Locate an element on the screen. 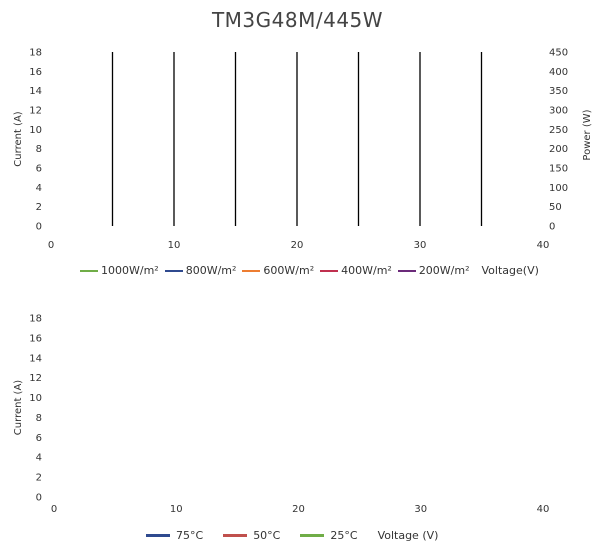 Image resolution: width=595 pixels, height=542 pixels. legend-item-800: 800W/m² is located at coordinates (200, 270).